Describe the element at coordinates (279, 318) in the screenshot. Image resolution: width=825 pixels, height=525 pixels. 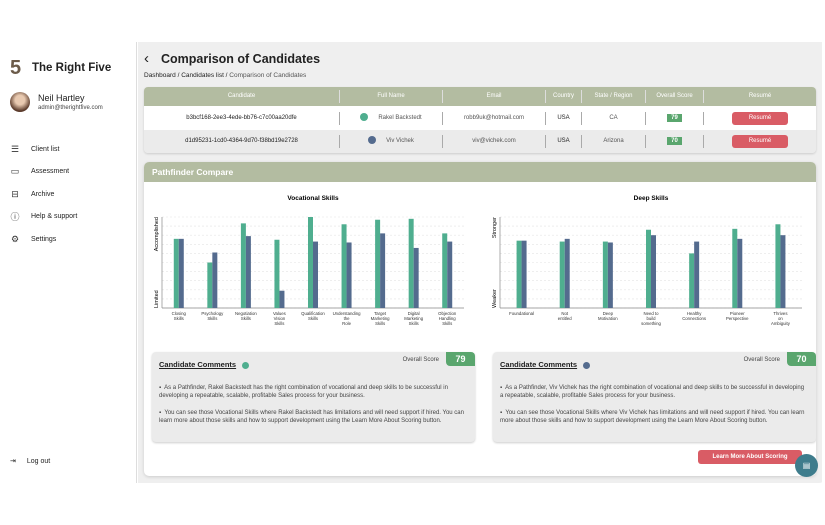
I see `x-tick-label: Values Vision Skills` at that location.